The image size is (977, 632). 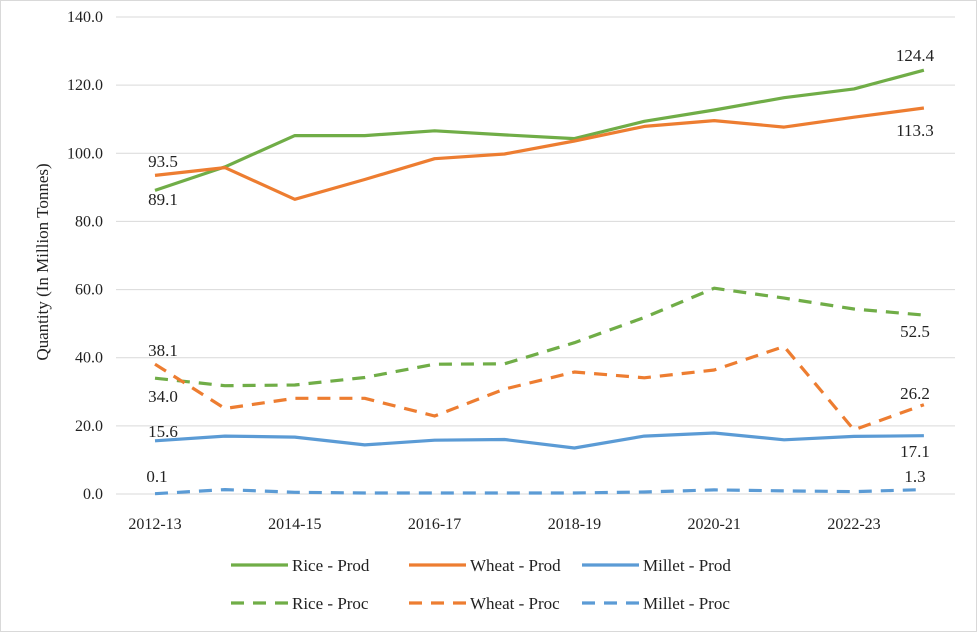 I want to click on data-label: 26.2, so click(x=915, y=393).